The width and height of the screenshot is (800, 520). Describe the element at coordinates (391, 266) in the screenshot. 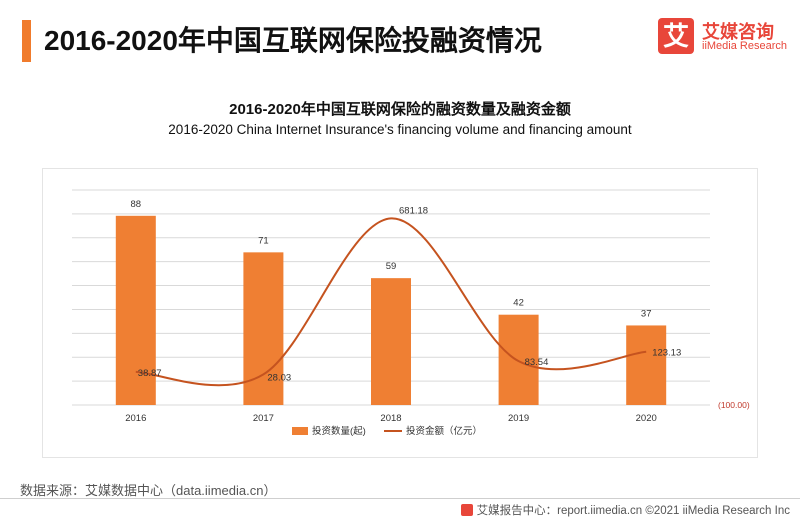

I see `bar-value-label: 59` at that location.